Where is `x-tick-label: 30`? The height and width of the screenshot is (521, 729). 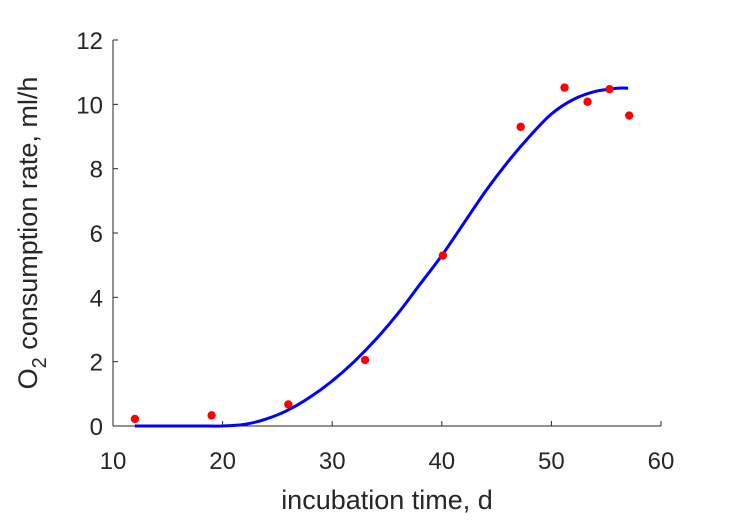
x-tick-label: 30 is located at coordinates (332, 461).